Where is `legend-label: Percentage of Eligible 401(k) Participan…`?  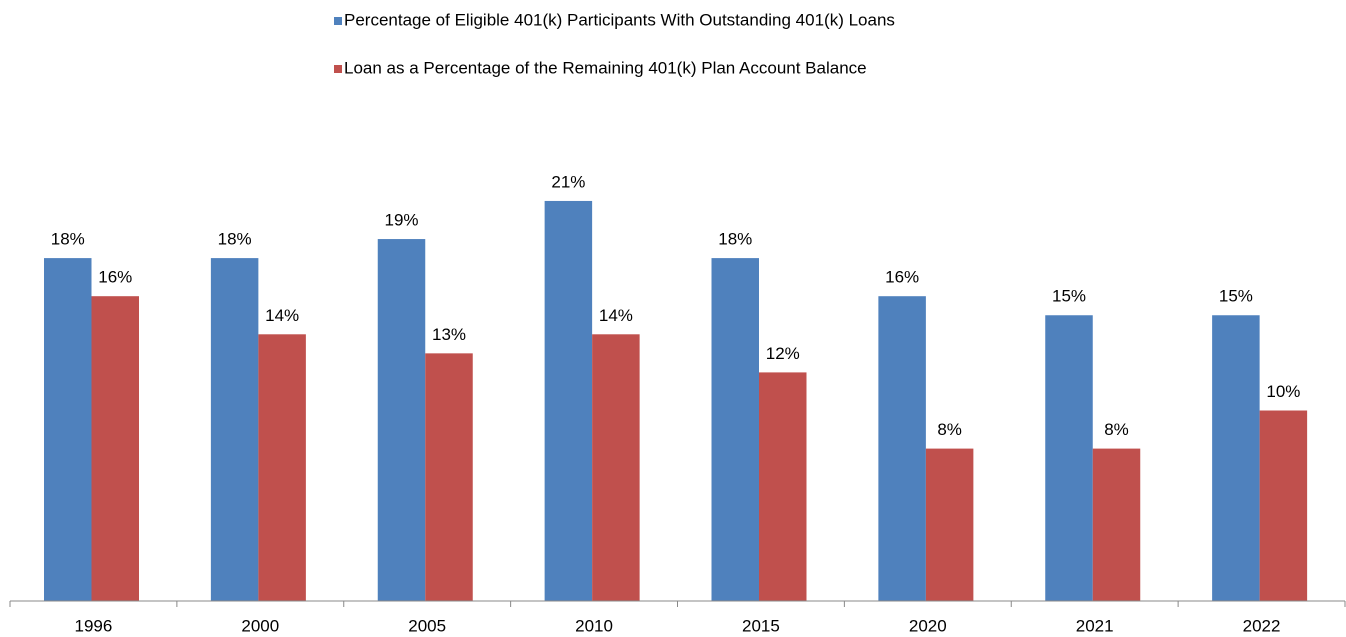 legend-label: Percentage of Eligible 401(k) Participan… is located at coordinates (619, 19).